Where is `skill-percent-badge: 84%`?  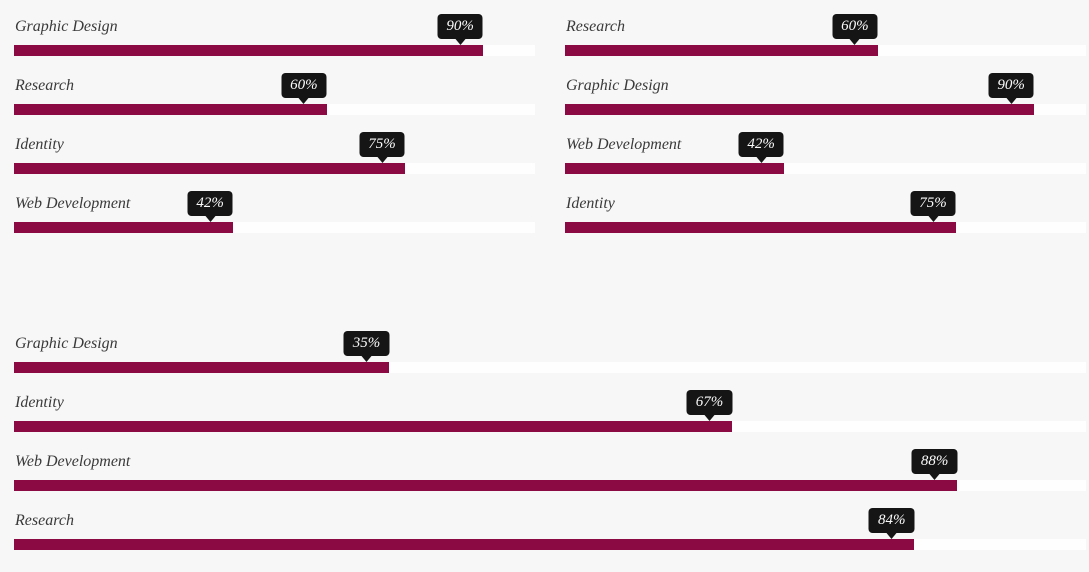 skill-percent-badge: 84% is located at coordinates (891, 523).